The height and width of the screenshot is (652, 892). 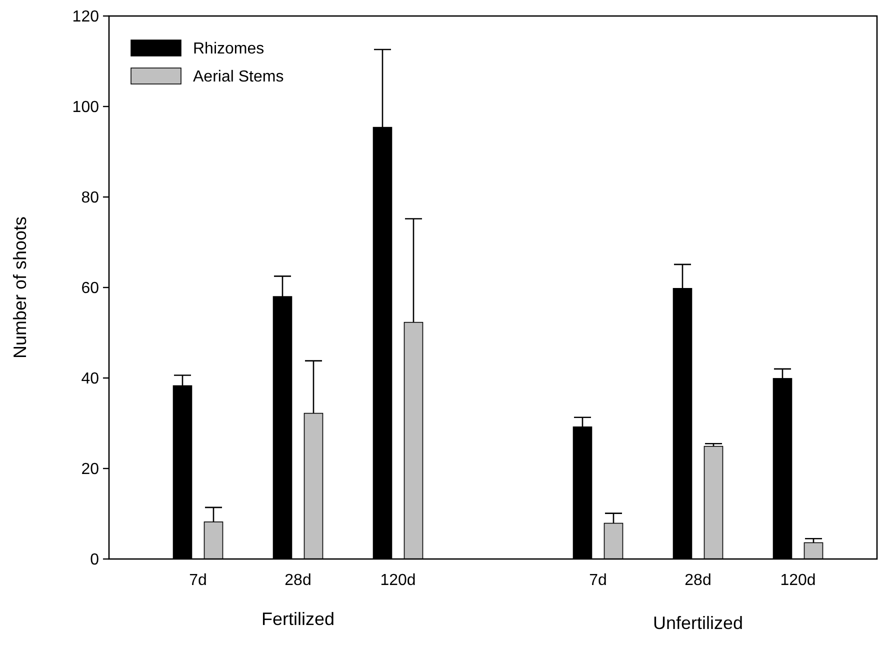 What do you see at coordinates (86, 17) in the screenshot?
I see `y-tick-label: 120` at bounding box center [86, 17].